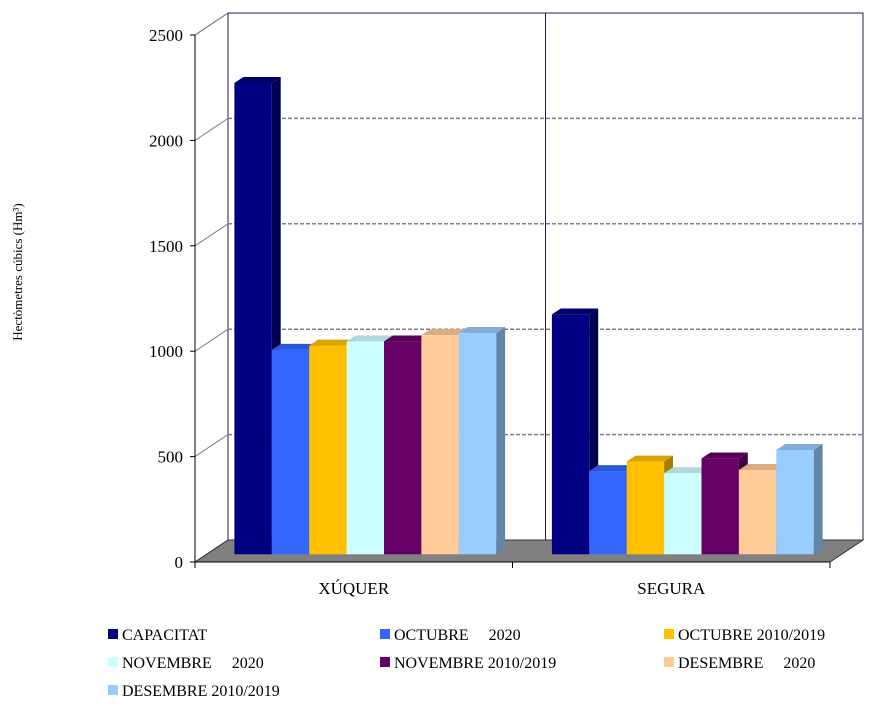  I want to click on legend-item: NOVEMBRE 2020, so click(186, 664).